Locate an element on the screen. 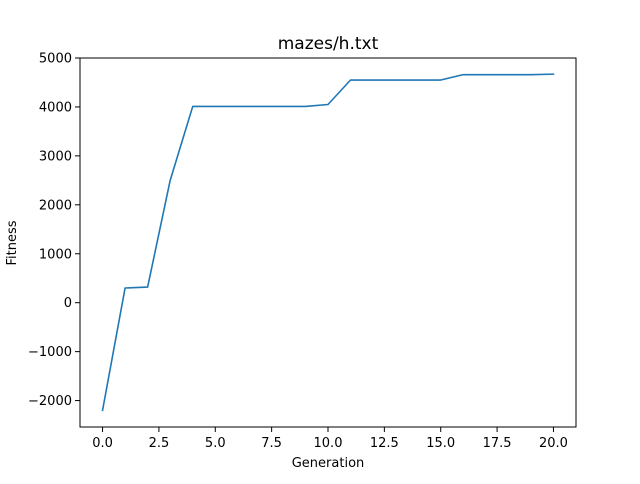 The height and width of the screenshot is (484, 640). x-tick-label: 20.0 is located at coordinates (553, 443).